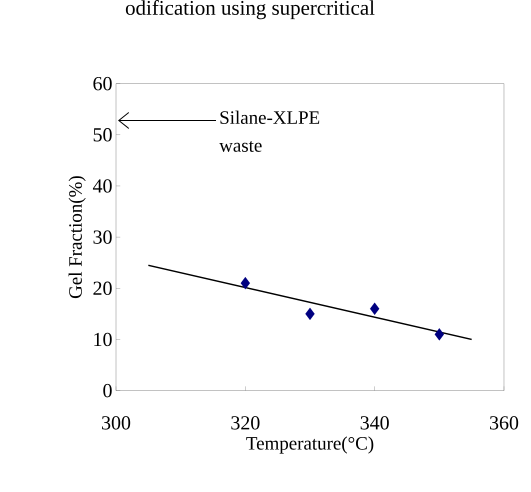 The height and width of the screenshot is (492, 531). Describe the element at coordinates (102, 289) in the screenshot. I see `y-tick-label: 20` at that location.